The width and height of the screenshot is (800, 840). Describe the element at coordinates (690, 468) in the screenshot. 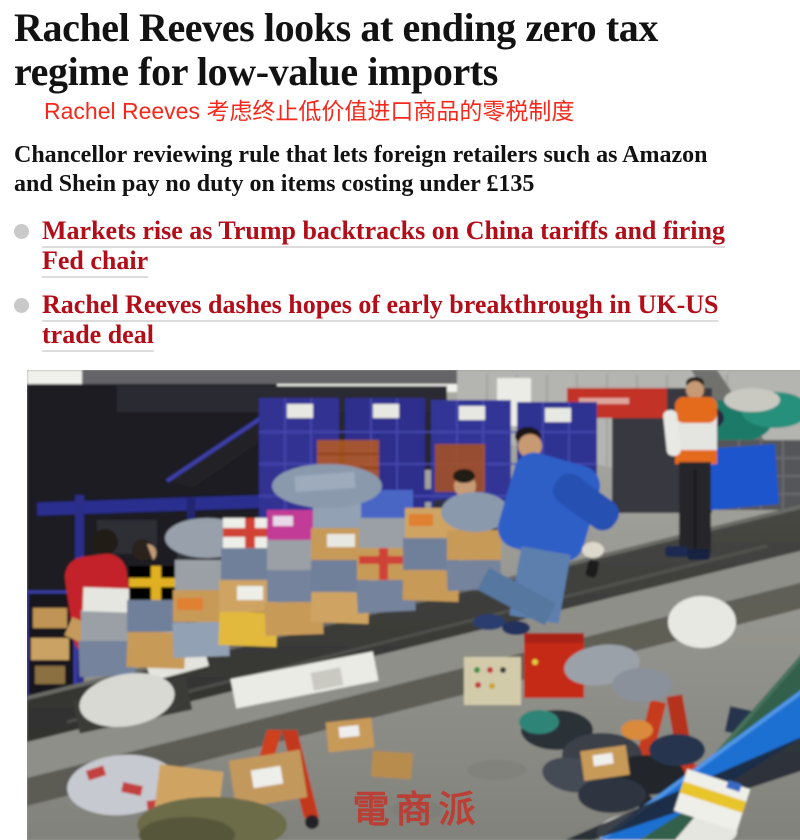

I see `worker-standing-on-belt` at that location.